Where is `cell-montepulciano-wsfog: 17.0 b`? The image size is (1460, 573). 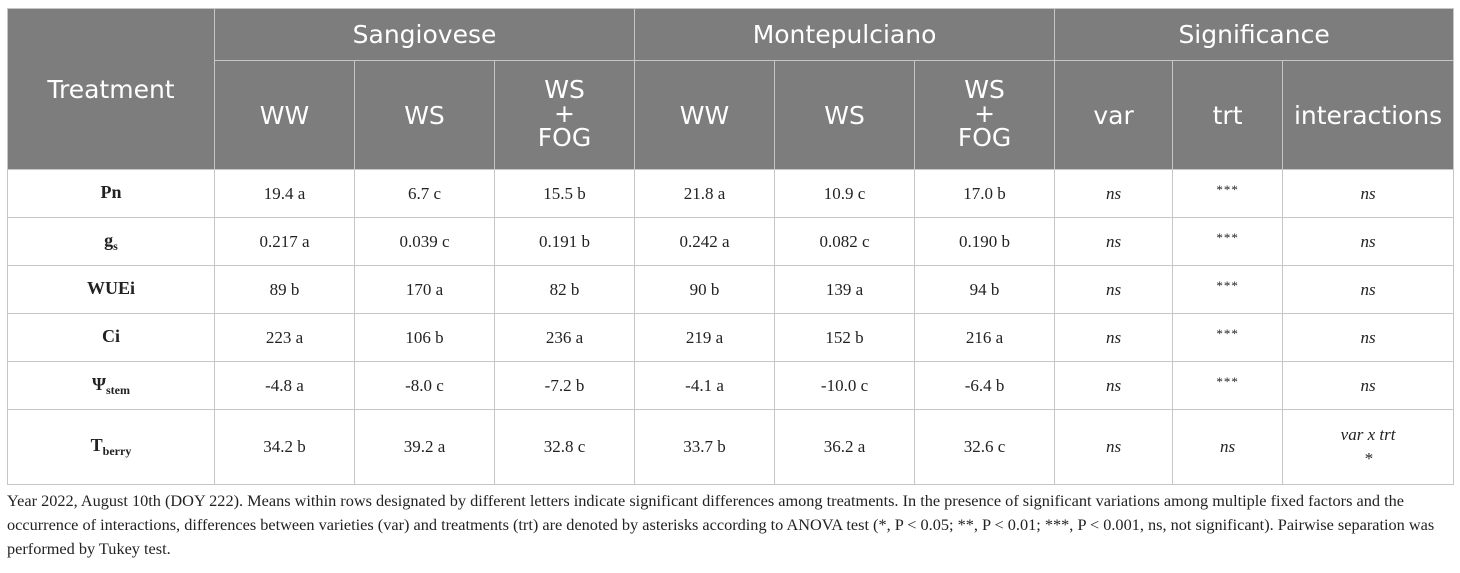 cell-montepulciano-wsfog: 17.0 b is located at coordinates (985, 193).